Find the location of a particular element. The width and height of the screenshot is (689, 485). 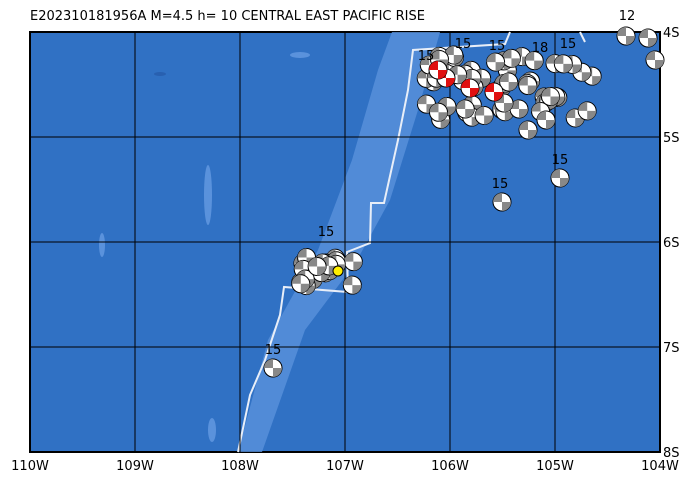

lon-label: 104W is located at coordinates (660, 466).